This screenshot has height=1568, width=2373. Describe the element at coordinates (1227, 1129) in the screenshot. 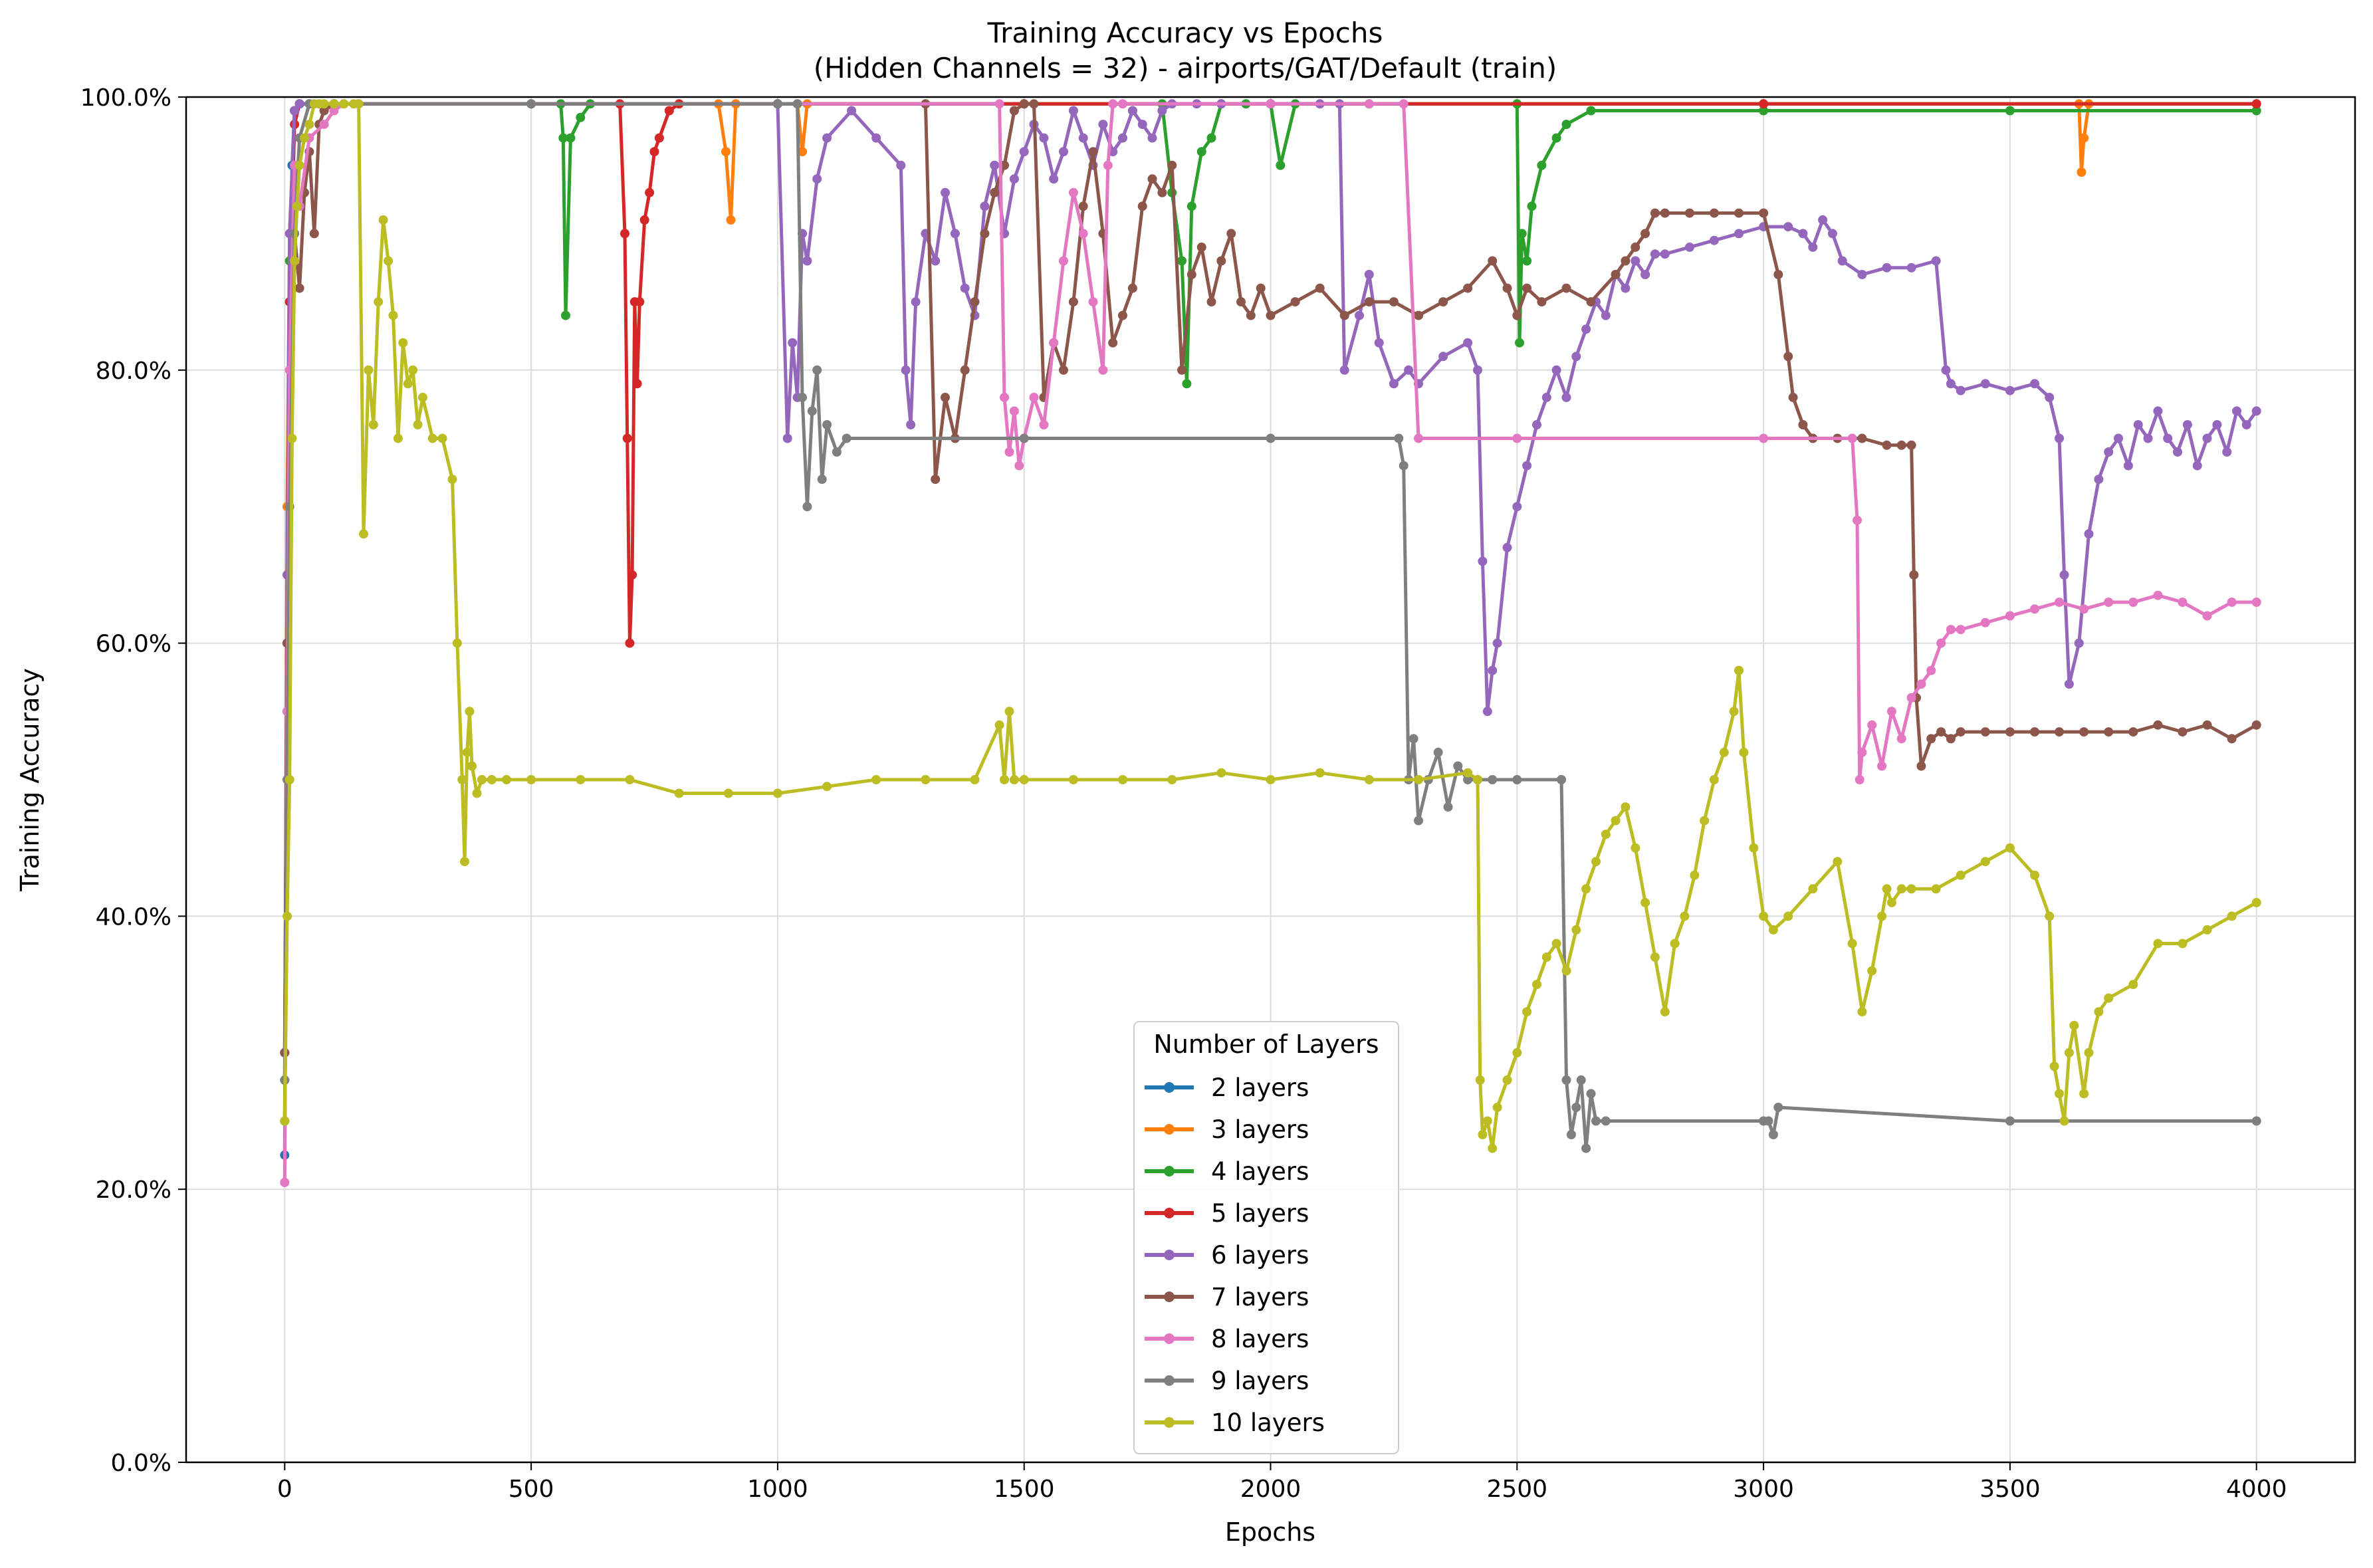

I see `legend-item-3-layers: 3 layers` at that location.